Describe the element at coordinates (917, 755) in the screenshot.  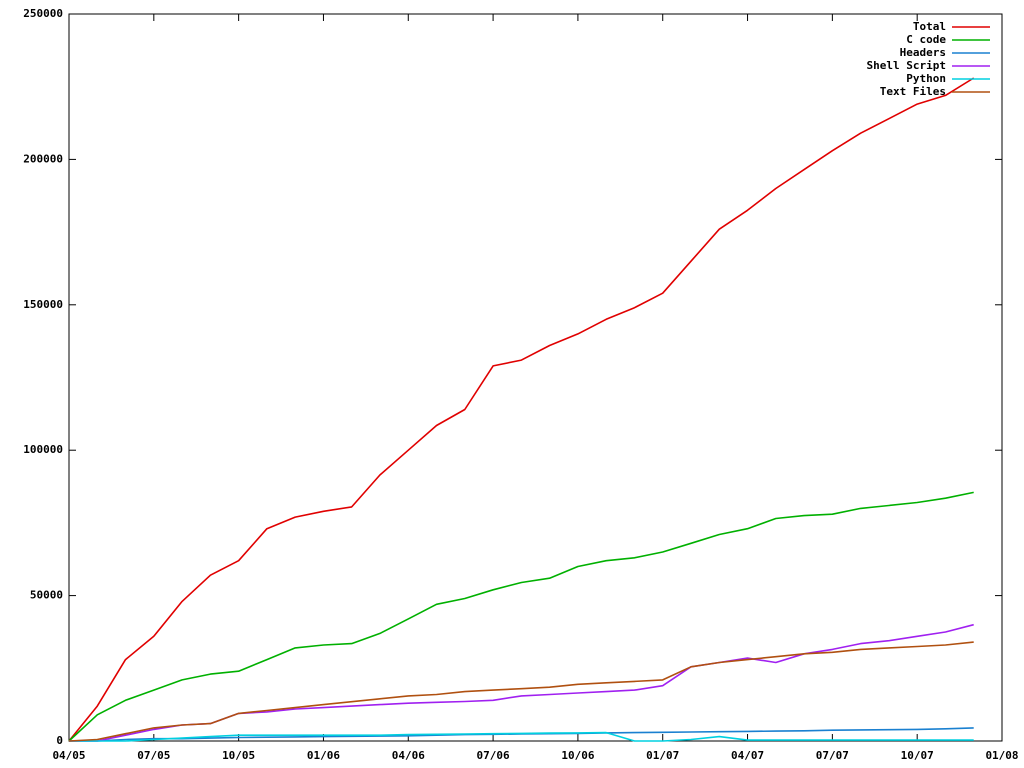
I see `x-tick-label: 10/07` at that location.